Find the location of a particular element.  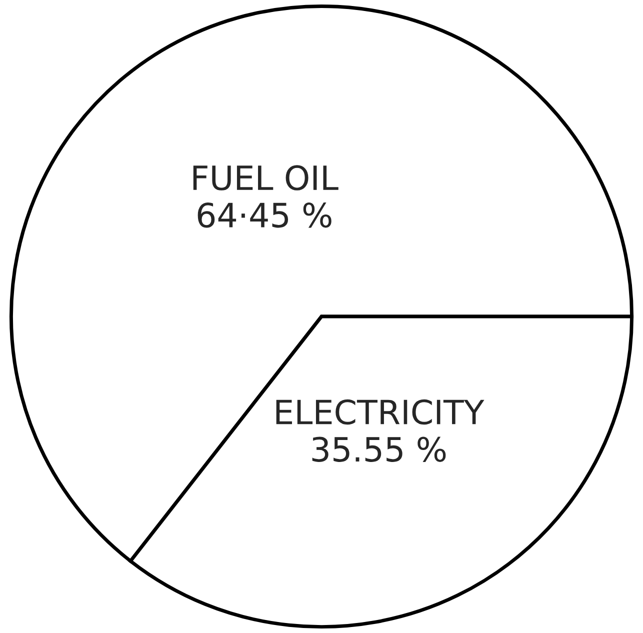

data-label: 35.55 % is located at coordinates (379, 449).